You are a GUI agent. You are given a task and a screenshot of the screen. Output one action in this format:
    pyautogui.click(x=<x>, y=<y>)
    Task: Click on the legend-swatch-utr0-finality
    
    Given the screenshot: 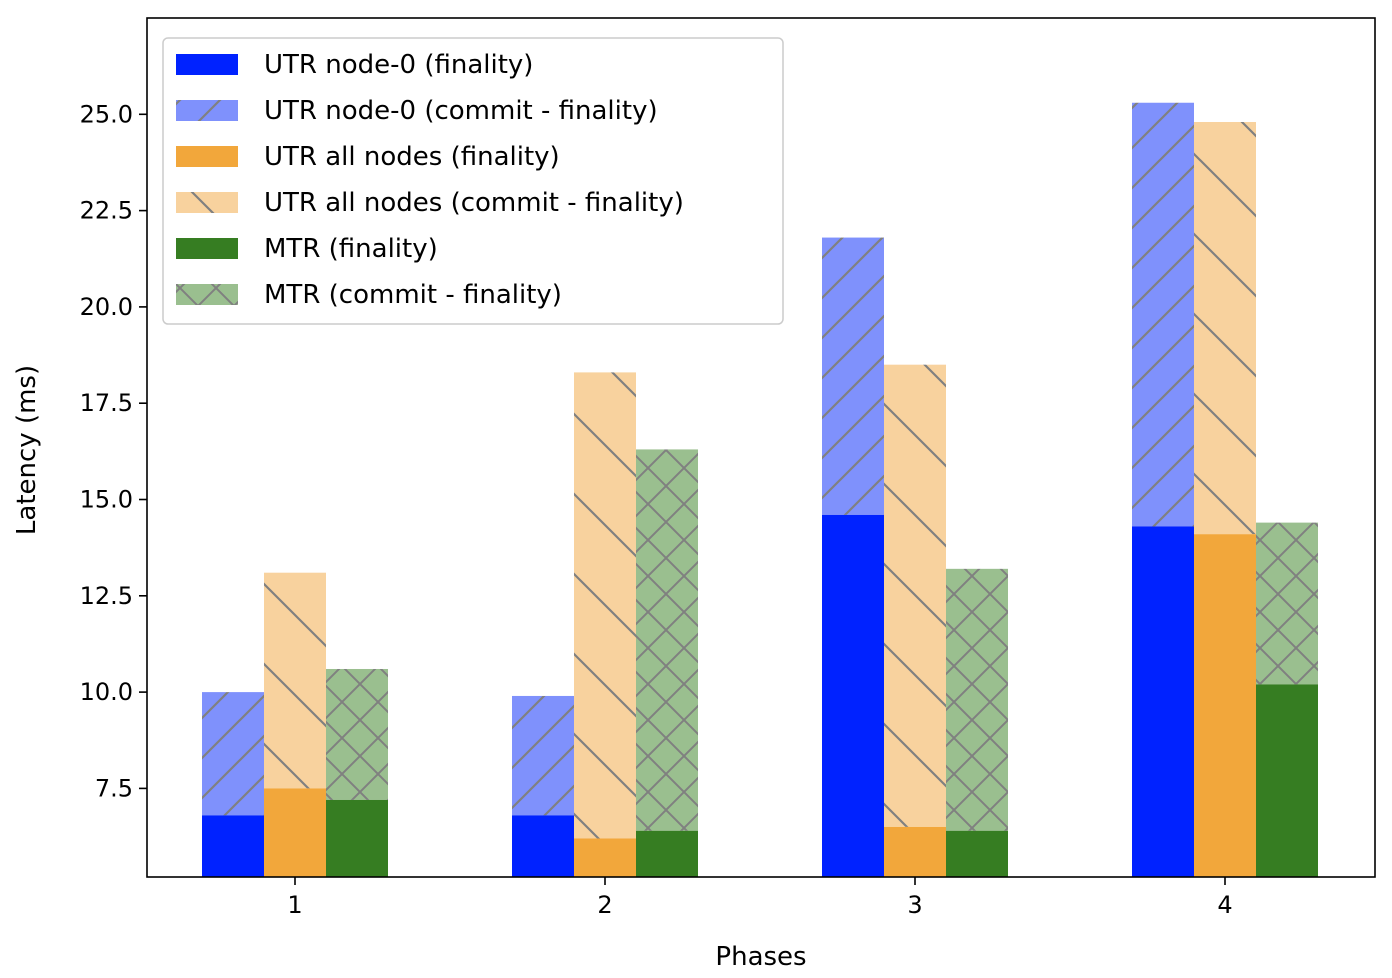 What is the action you would take?
    pyautogui.click(x=207, y=64)
    